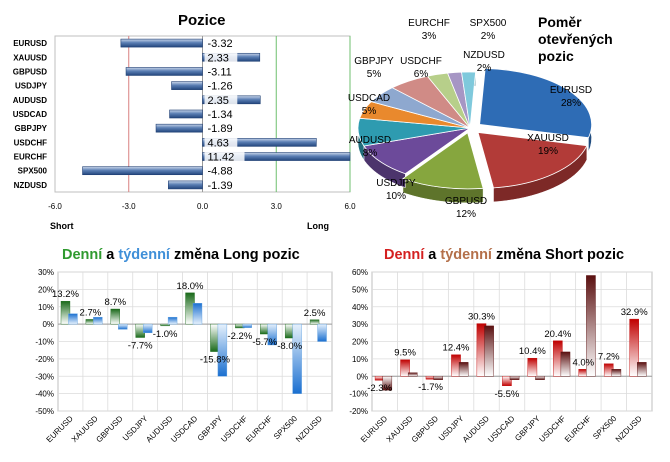 Image resolution: width=670 pixels, height=462 pixels. What do you see at coordinates (314, 322) in the screenshot?
I see `long-daily-bar-nzdusd` at bounding box center [314, 322].